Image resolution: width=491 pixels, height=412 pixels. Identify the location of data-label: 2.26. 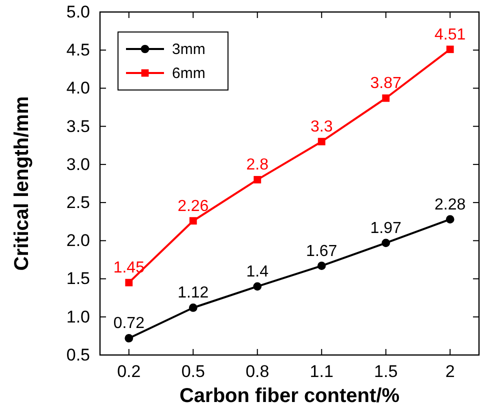
(193, 206).